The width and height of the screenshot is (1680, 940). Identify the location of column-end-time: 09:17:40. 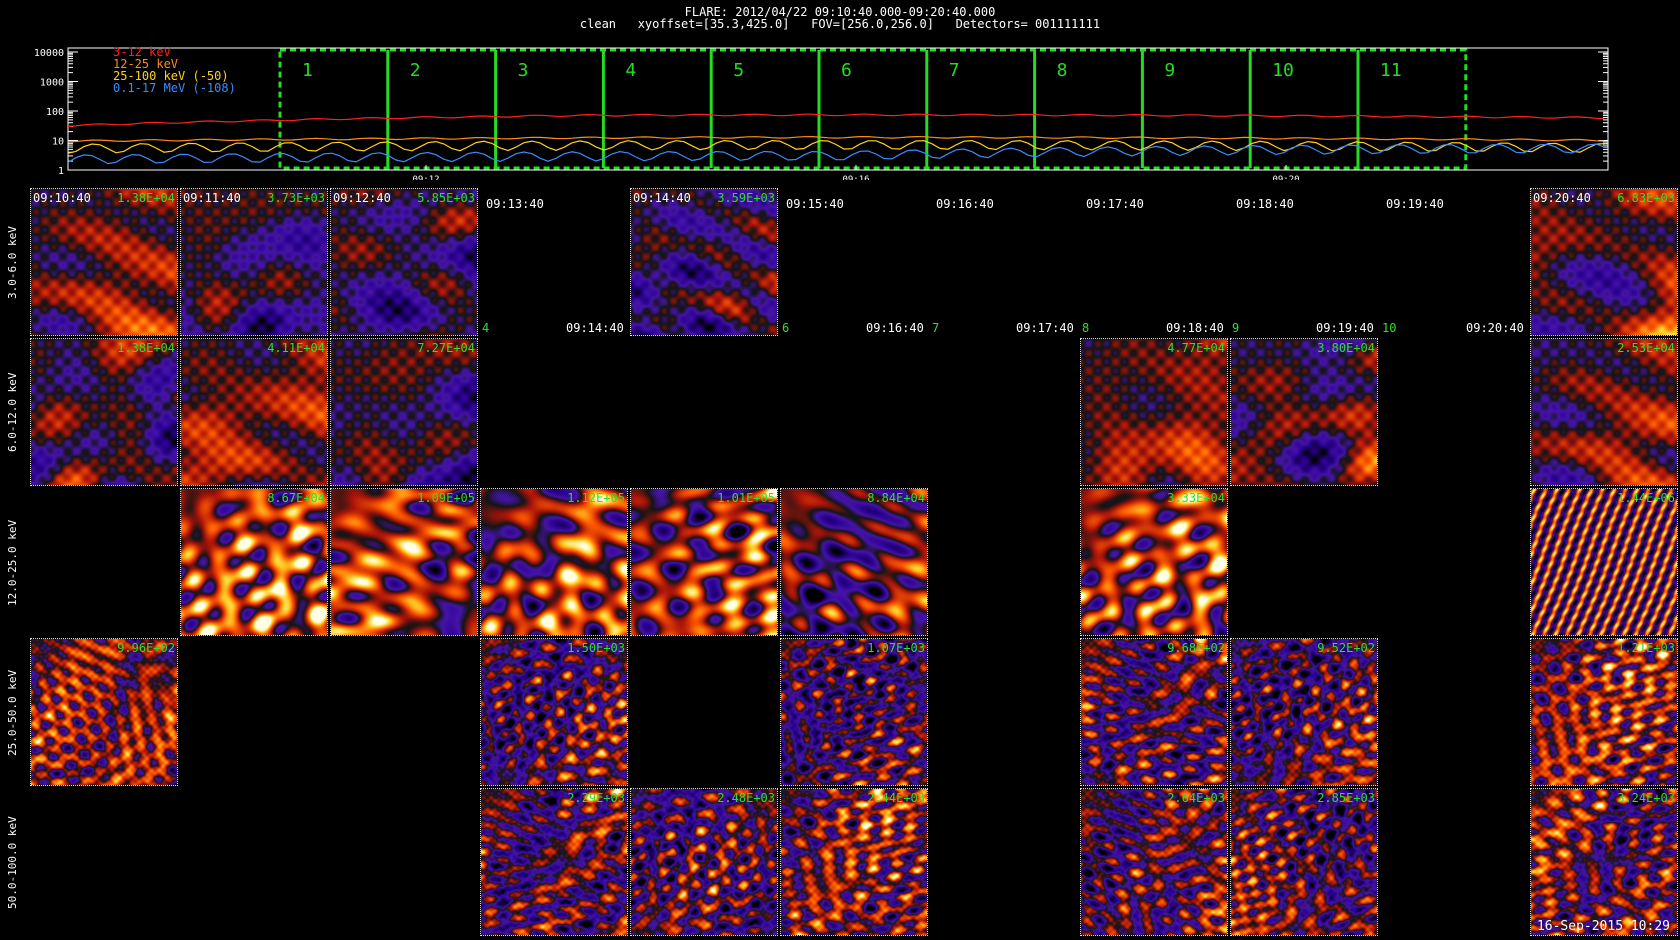
(1045, 328).